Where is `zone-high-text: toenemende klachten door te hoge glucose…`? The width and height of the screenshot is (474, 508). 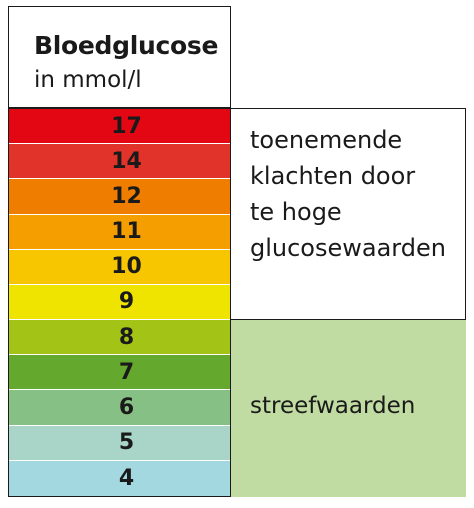 zone-high-text: toenemende klachten door te hoge glucose… is located at coordinates (348, 194).